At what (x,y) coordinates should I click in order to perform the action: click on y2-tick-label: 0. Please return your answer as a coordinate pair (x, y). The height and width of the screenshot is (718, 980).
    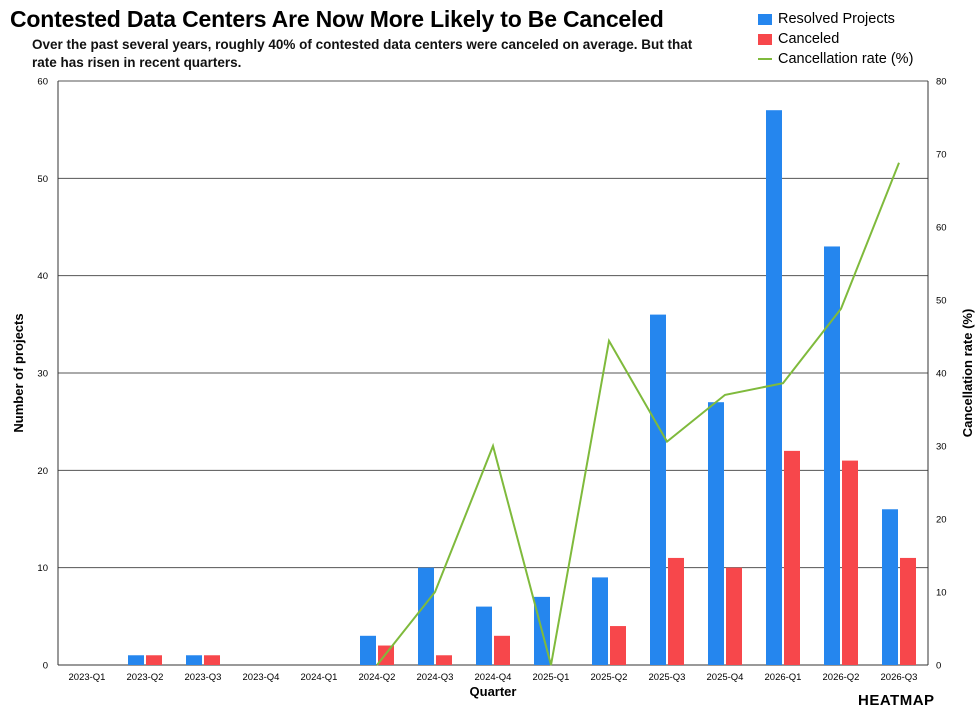
    Looking at the image, I should click on (938, 666).